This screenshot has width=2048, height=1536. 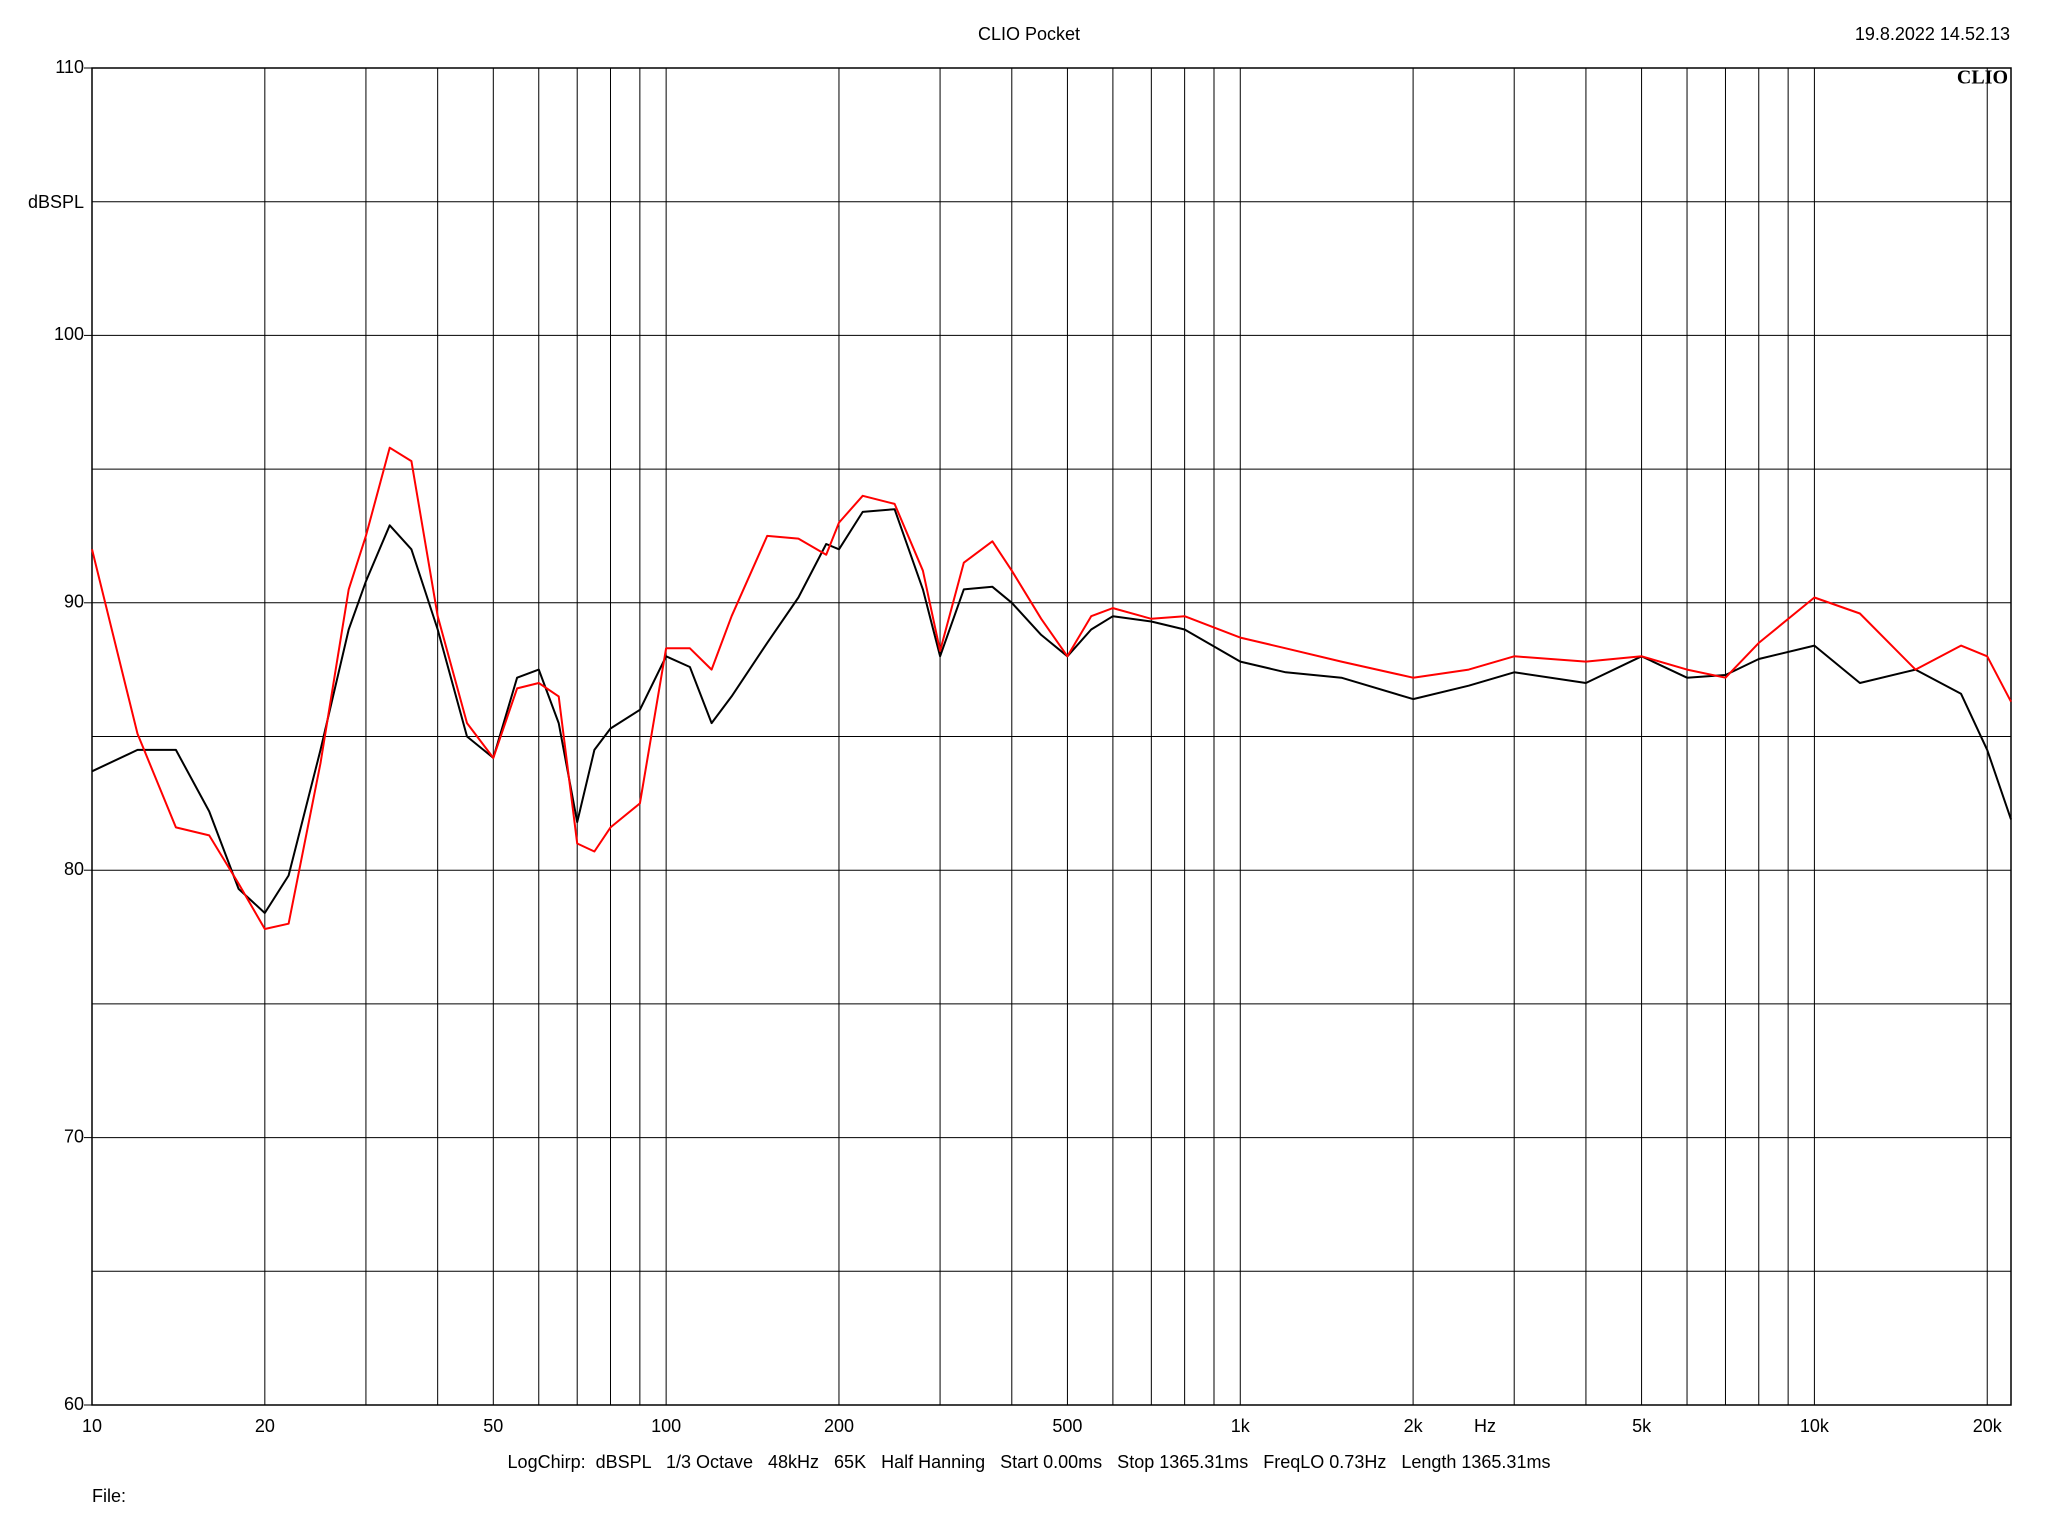 What do you see at coordinates (1414, 1426) in the screenshot?
I see `x-tick-label: 2k` at bounding box center [1414, 1426].